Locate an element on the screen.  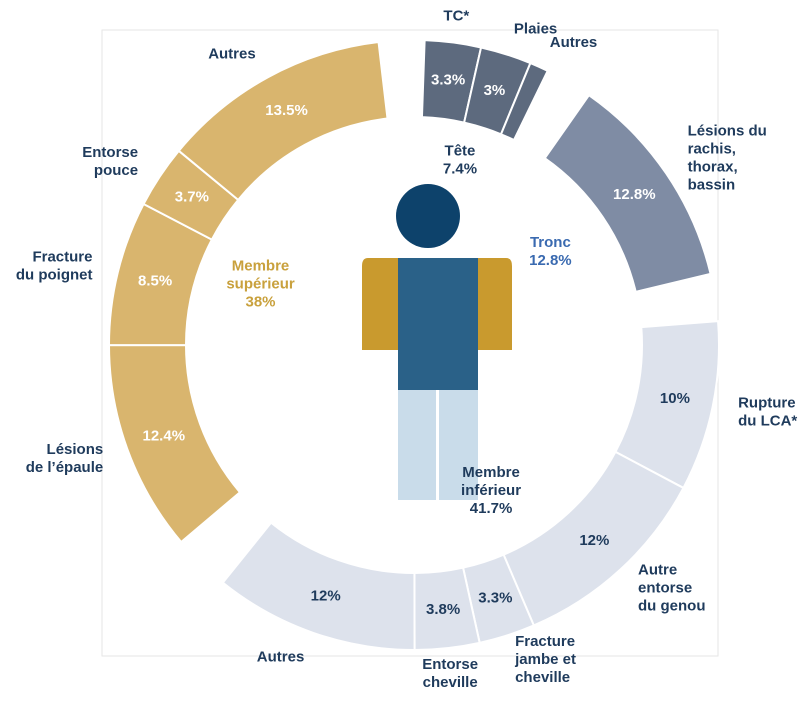
segment-name: jambe et is located at coordinates (545, 659).